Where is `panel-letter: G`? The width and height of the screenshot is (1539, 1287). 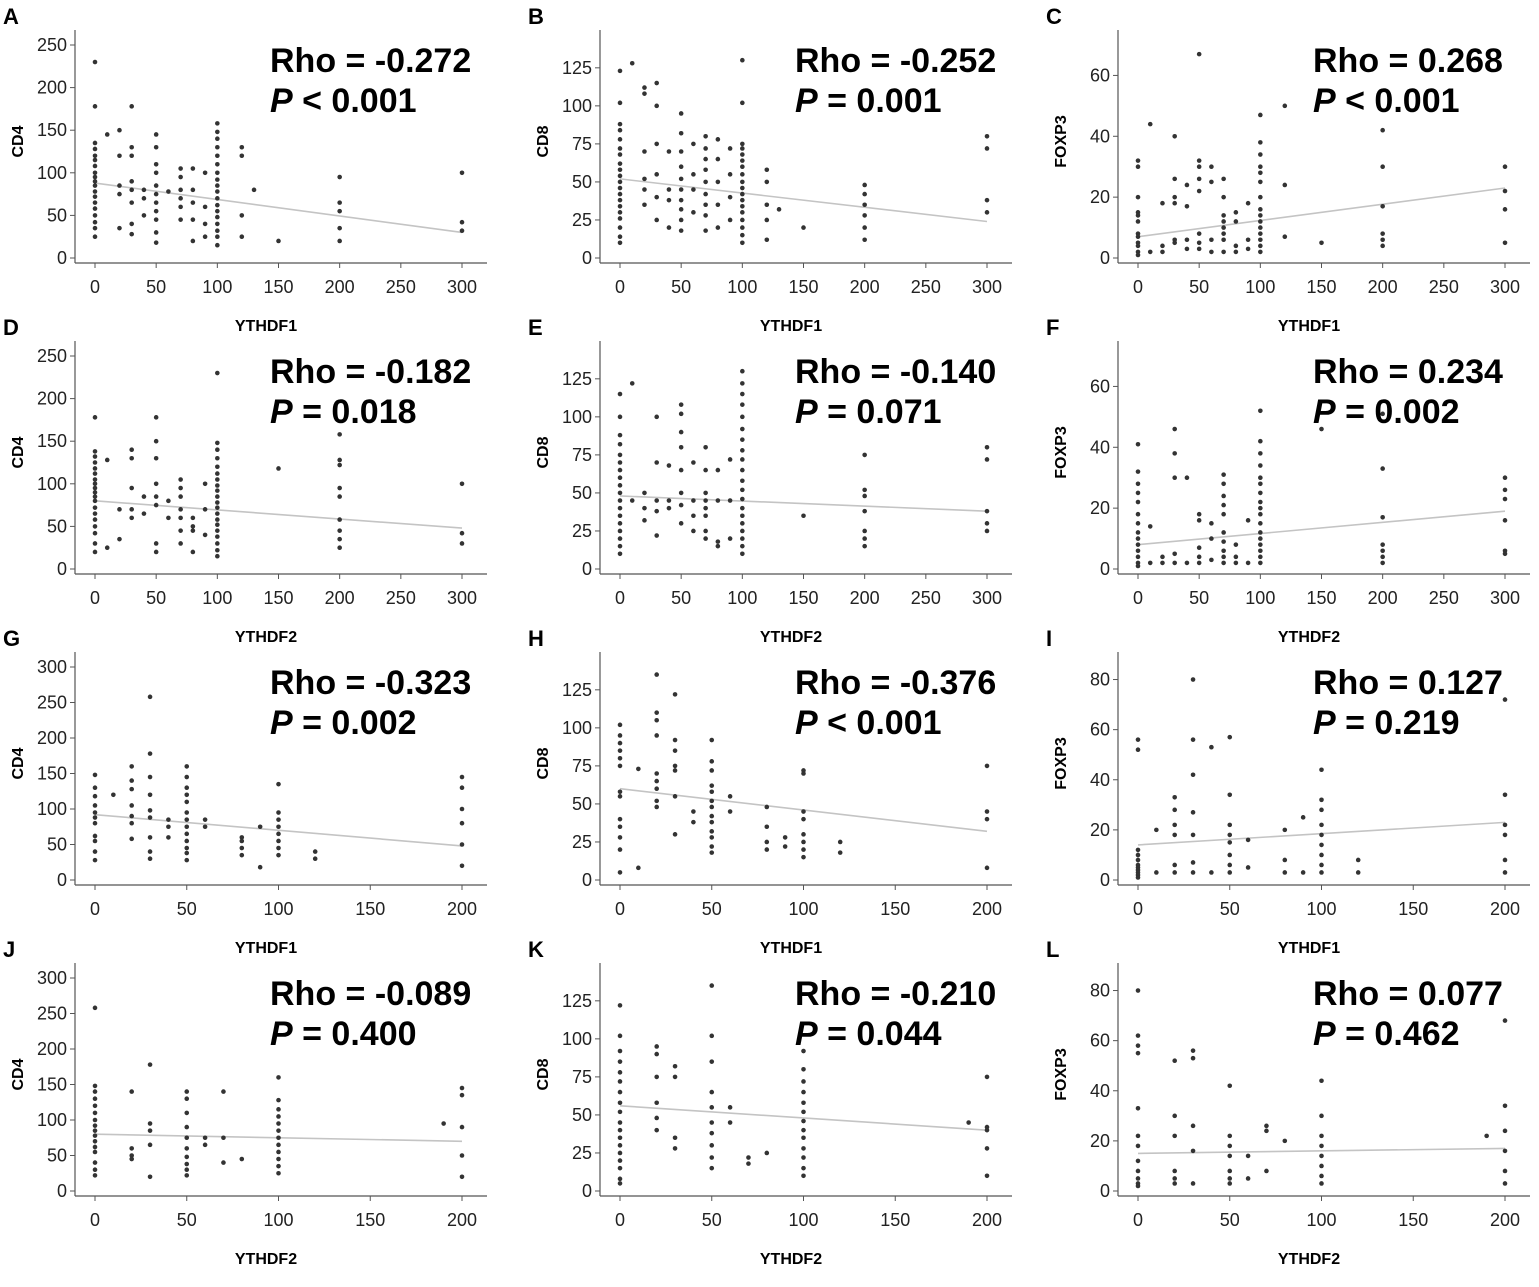 panel-letter: G is located at coordinates (11, 638).